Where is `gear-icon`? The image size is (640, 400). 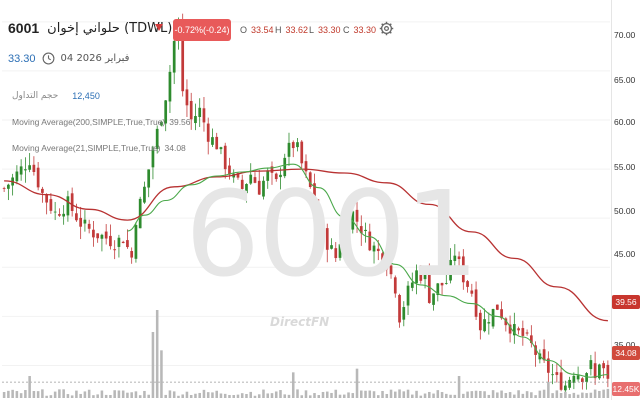
gear-icon is located at coordinates (386, 28).